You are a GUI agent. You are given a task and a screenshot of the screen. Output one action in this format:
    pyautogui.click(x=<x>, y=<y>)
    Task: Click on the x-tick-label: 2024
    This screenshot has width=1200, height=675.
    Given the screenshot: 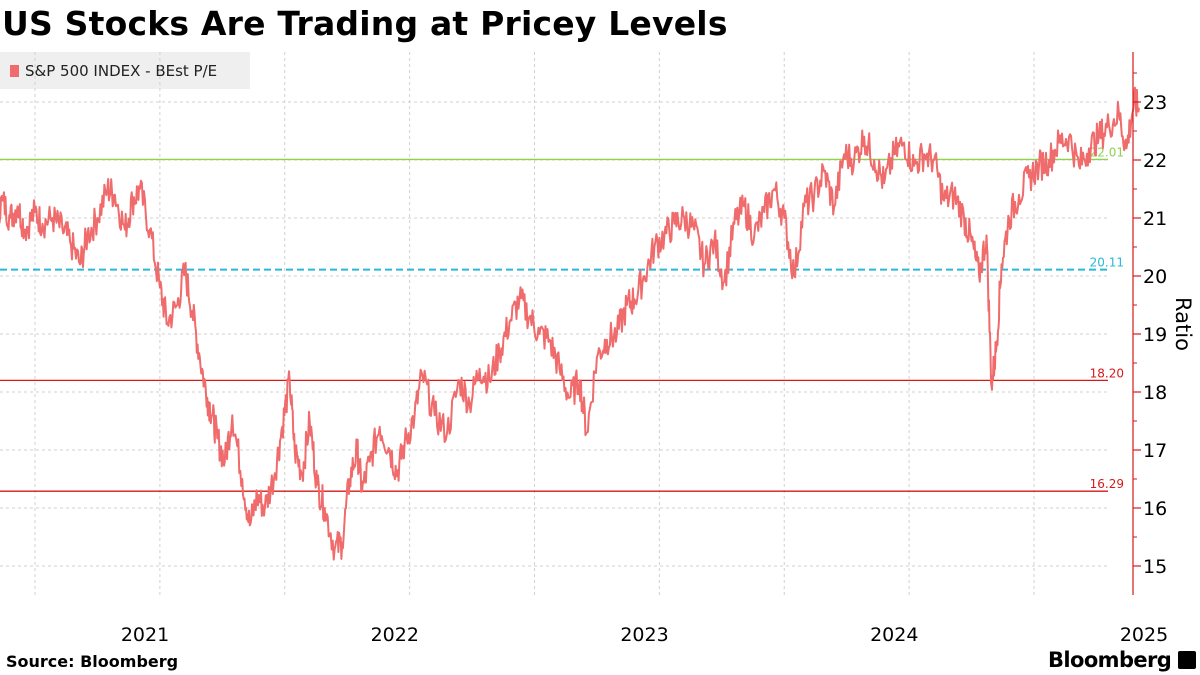 What is the action you would take?
    pyautogui.click(x=894, y=635)
    